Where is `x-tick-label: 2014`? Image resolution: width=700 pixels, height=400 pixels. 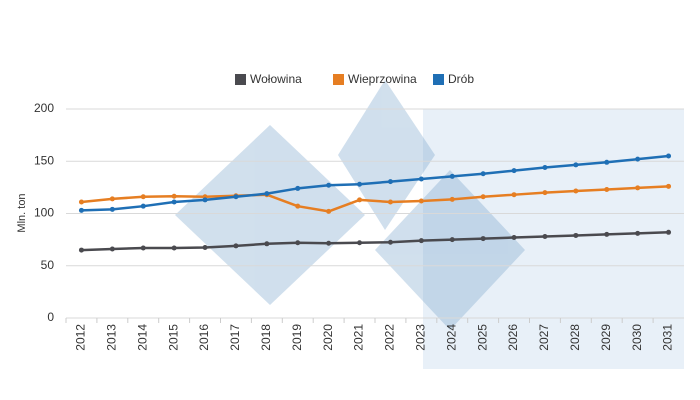 x-tick-label: 2014 is located at coordinates (142, 337).